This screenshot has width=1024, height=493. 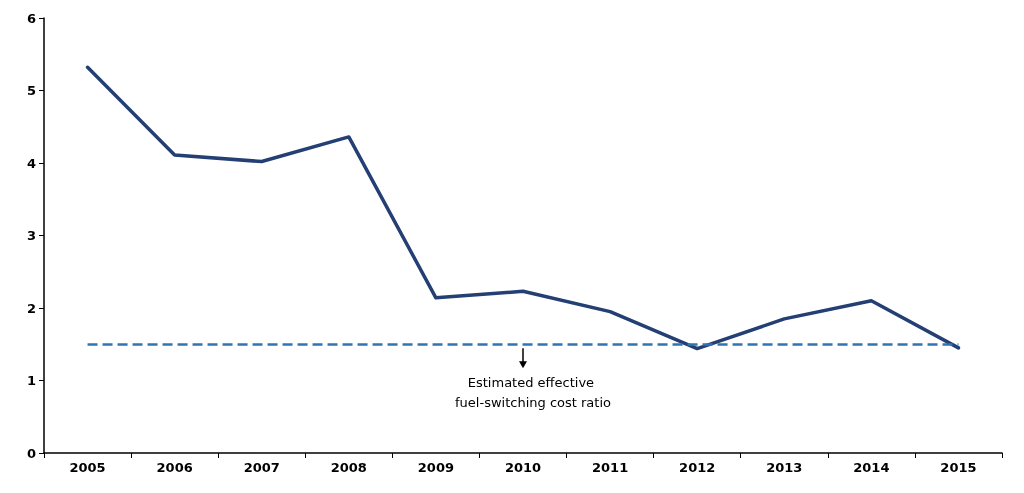 I want to click on x-tick-label: 2015, so click(x=958, y=467).